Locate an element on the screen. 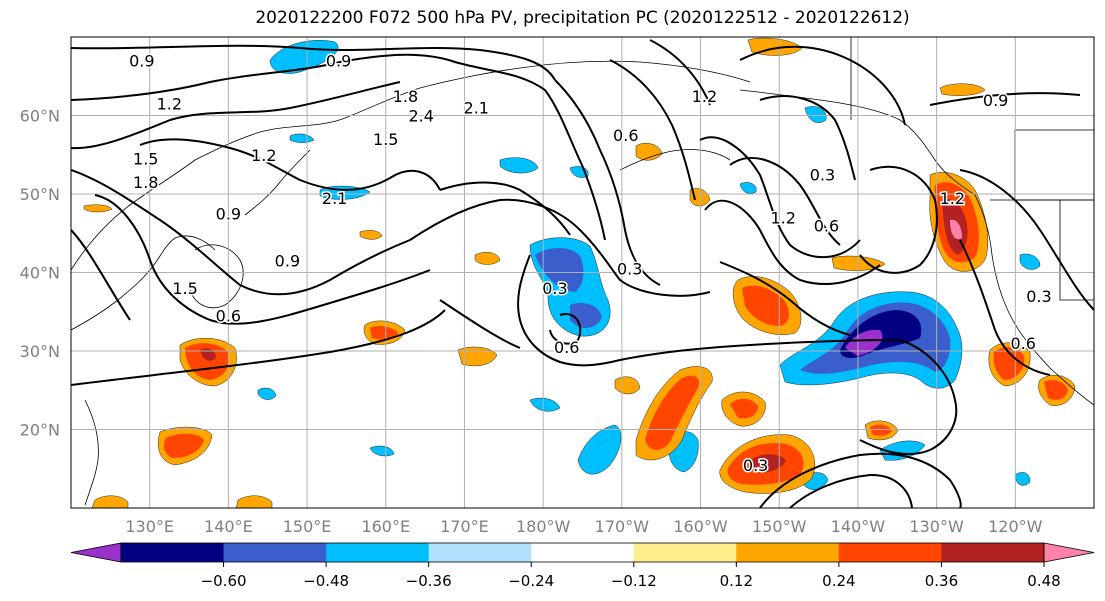 The image size is (1105, 601). colorbar-tick-label: −0.48 is located at coordinates (326, 581).